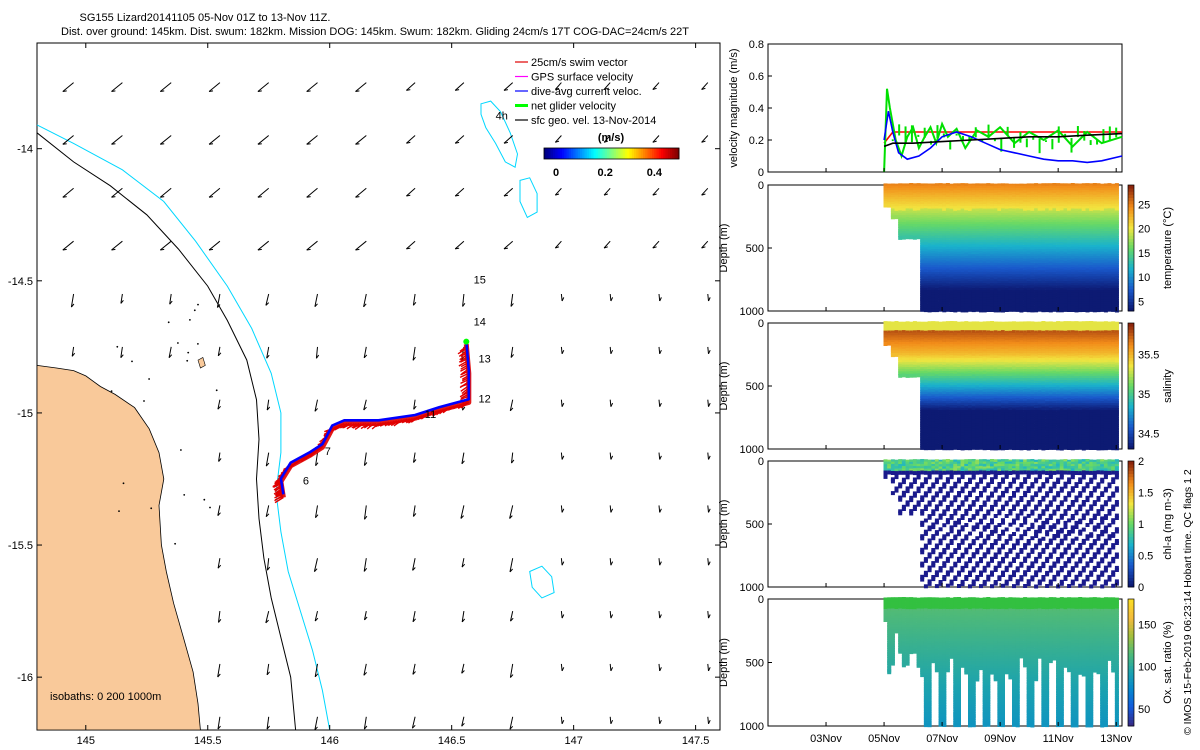 Image resolution: width=1200 pixels, height=750 pixels. Describe the element at coordinates (117, 346) in the screenshot. I see `islet-dot` at that location.